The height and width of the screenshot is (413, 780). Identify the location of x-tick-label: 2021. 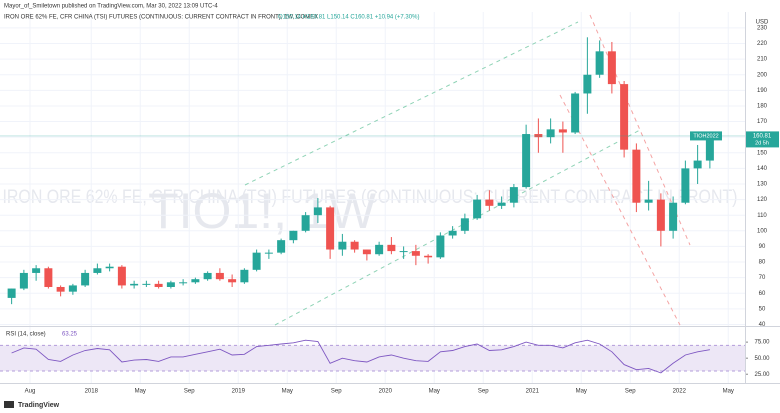
(533, 392).